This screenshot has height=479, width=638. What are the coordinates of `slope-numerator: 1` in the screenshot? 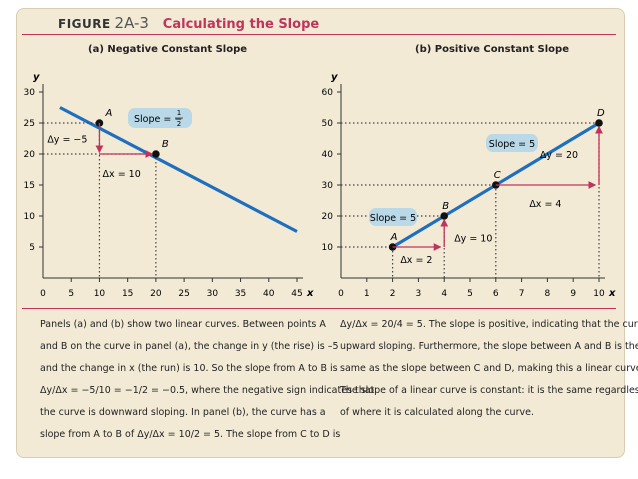 It's located at (179, 113).